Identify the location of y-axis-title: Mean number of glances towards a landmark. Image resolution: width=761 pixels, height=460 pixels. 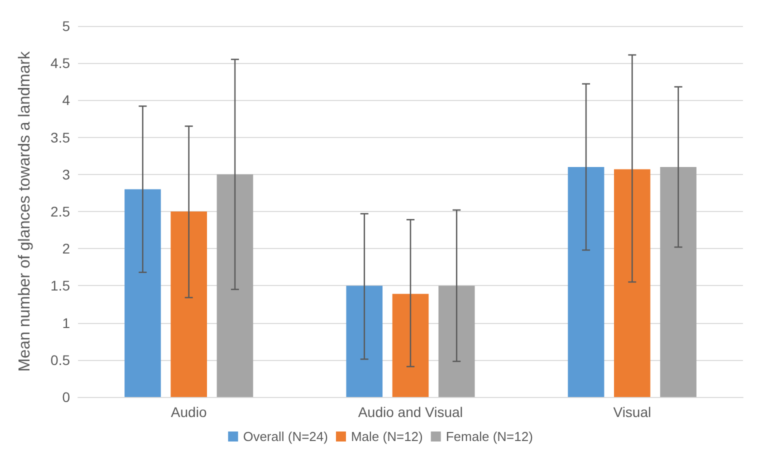
(25, 211).